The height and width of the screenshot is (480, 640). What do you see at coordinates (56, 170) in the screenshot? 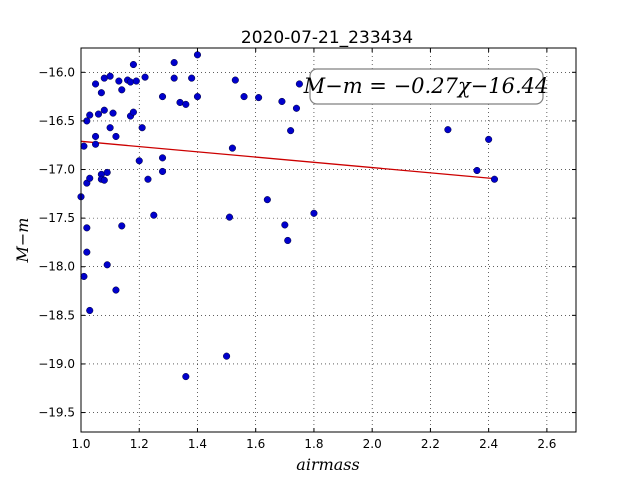
I see `y-tick-label: −17.0` at bounding box center [56, 170].